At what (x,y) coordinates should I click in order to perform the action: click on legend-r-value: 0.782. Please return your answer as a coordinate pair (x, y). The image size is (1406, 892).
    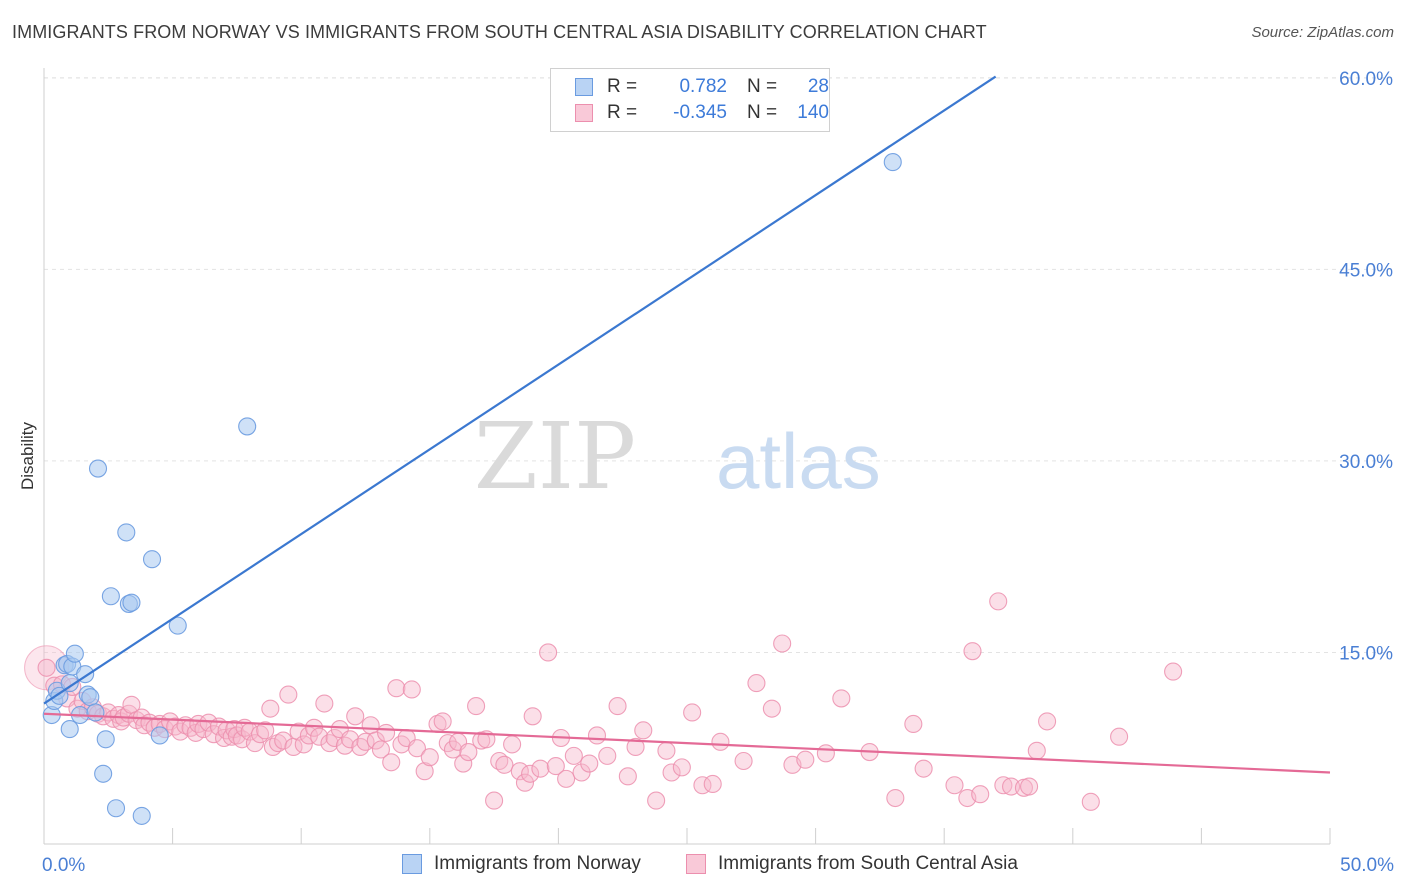
    Looking at the image, I should click on (703, 86).